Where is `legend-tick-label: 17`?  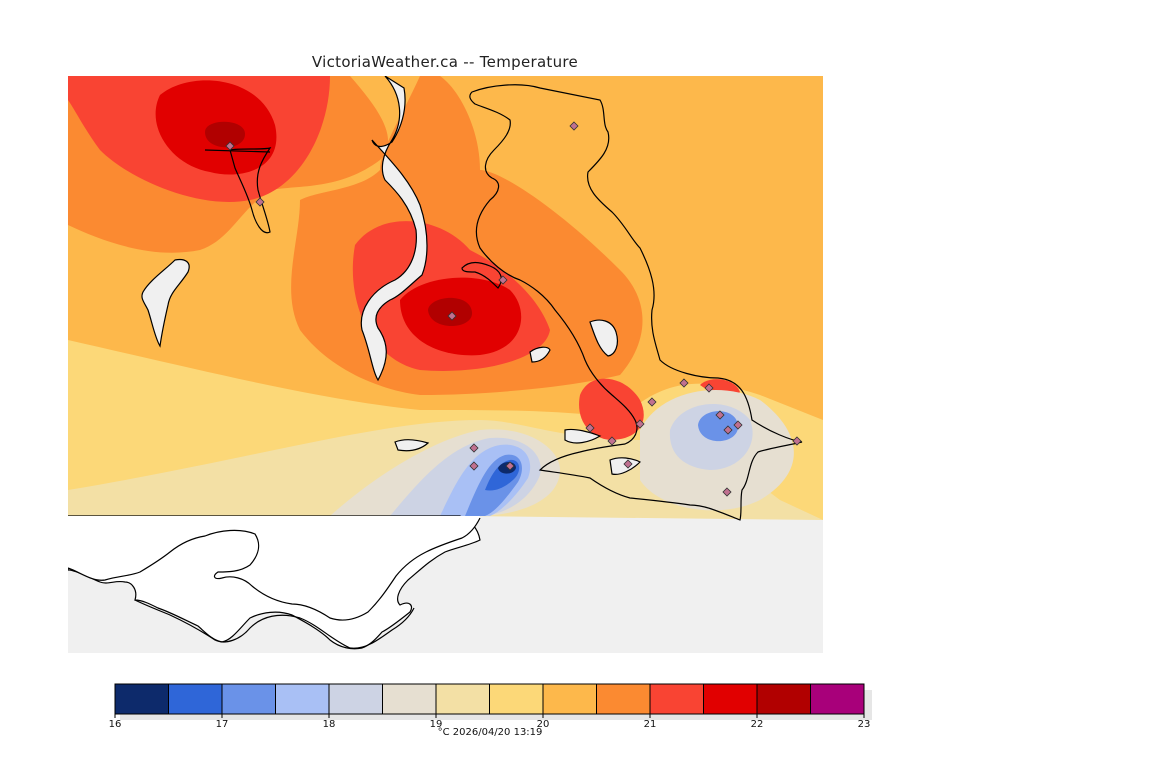
legend-tick-label: 17 is located at coordinates (222, 724).